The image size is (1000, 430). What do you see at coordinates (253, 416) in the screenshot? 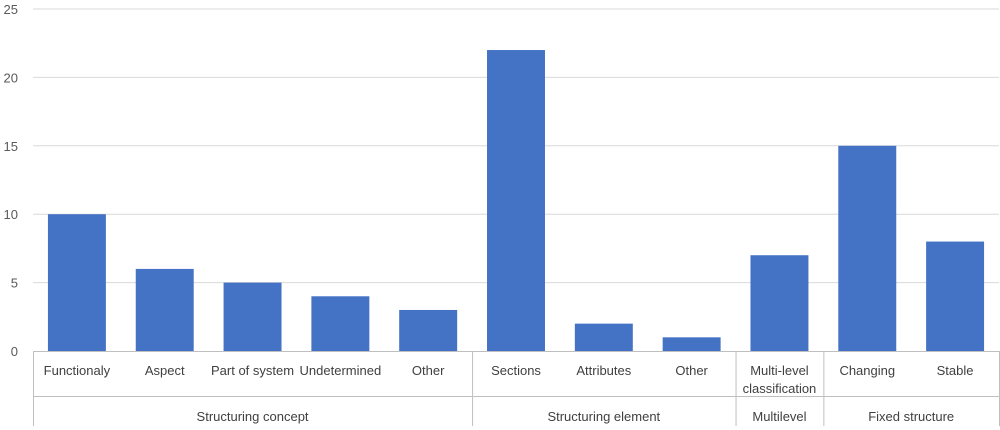
I see `group-label: Structuring concept` at bounding box center [253, 416].